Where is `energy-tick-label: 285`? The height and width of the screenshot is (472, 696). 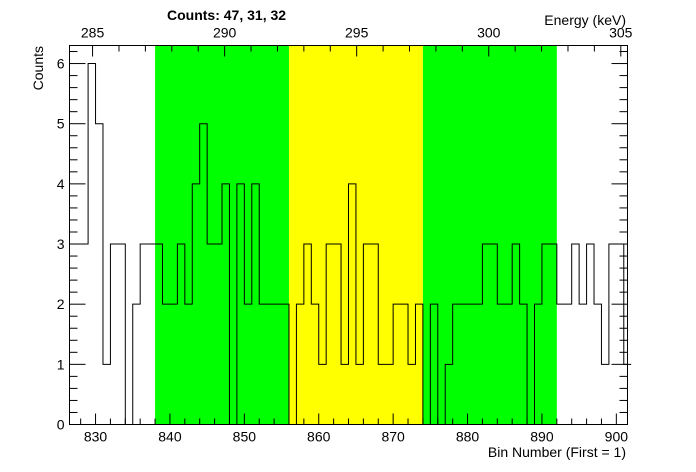
energy-tick-label: 285 is located at coordinates (93, 33).